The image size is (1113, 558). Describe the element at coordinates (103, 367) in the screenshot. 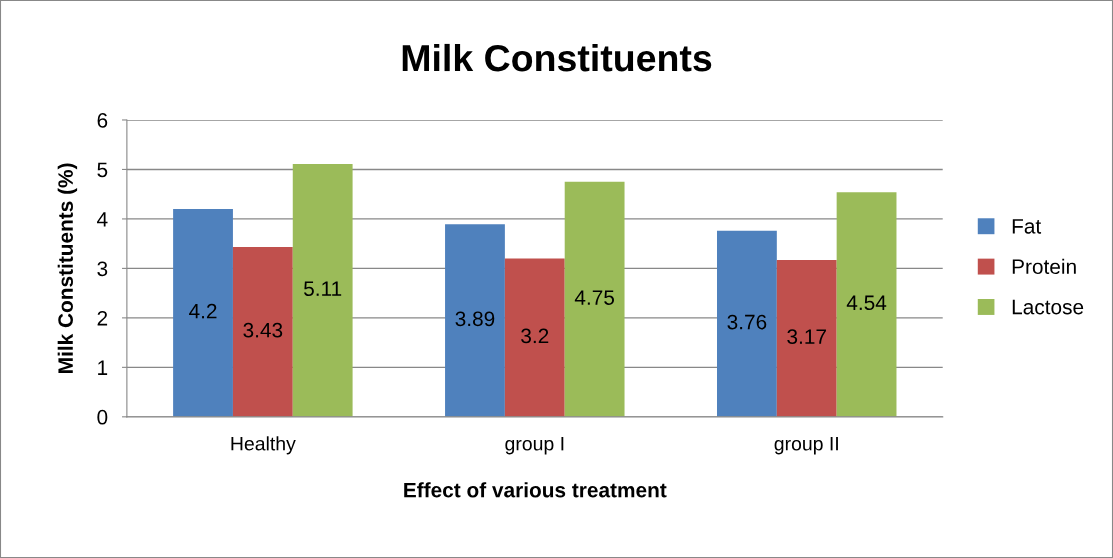

I see `y-tick-label: 1` at that location.